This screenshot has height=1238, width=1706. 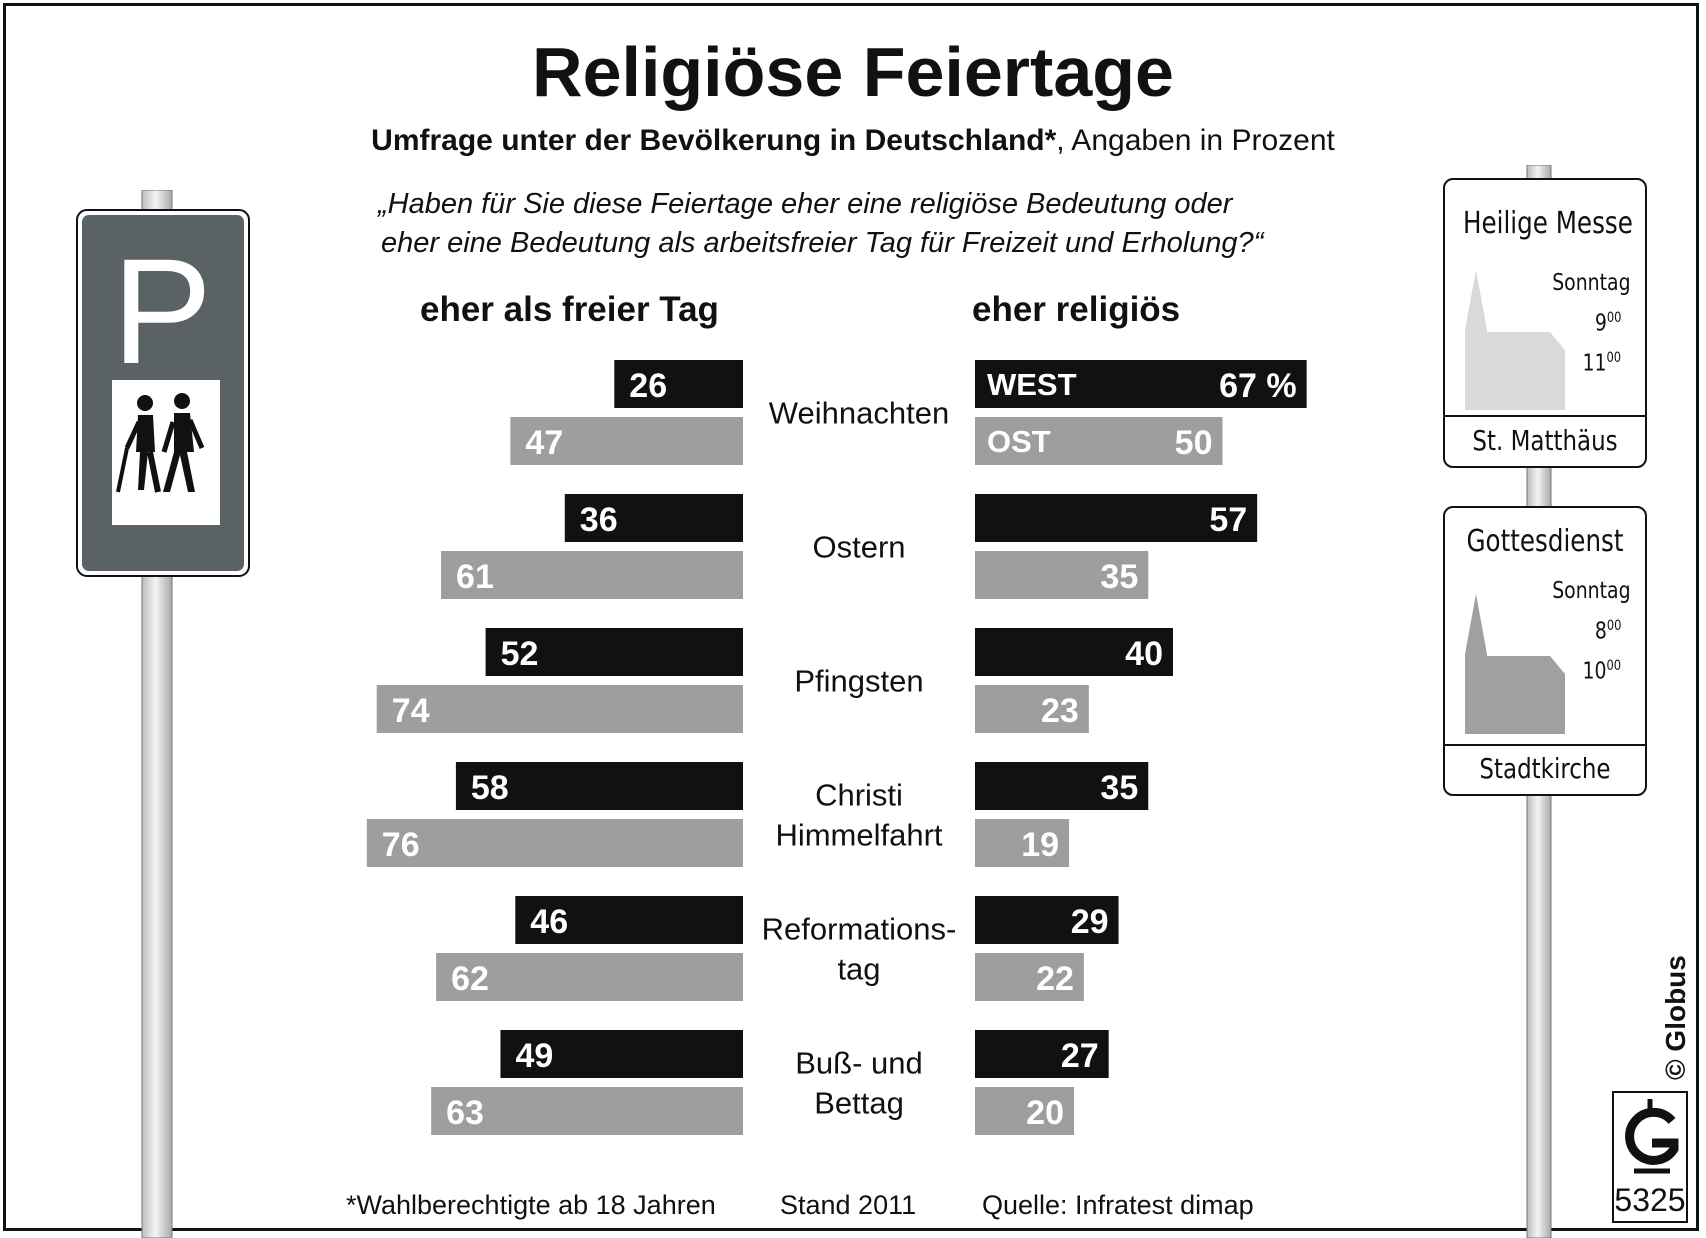 I want to click on parking-sign: P, so click(x=163, y=714).